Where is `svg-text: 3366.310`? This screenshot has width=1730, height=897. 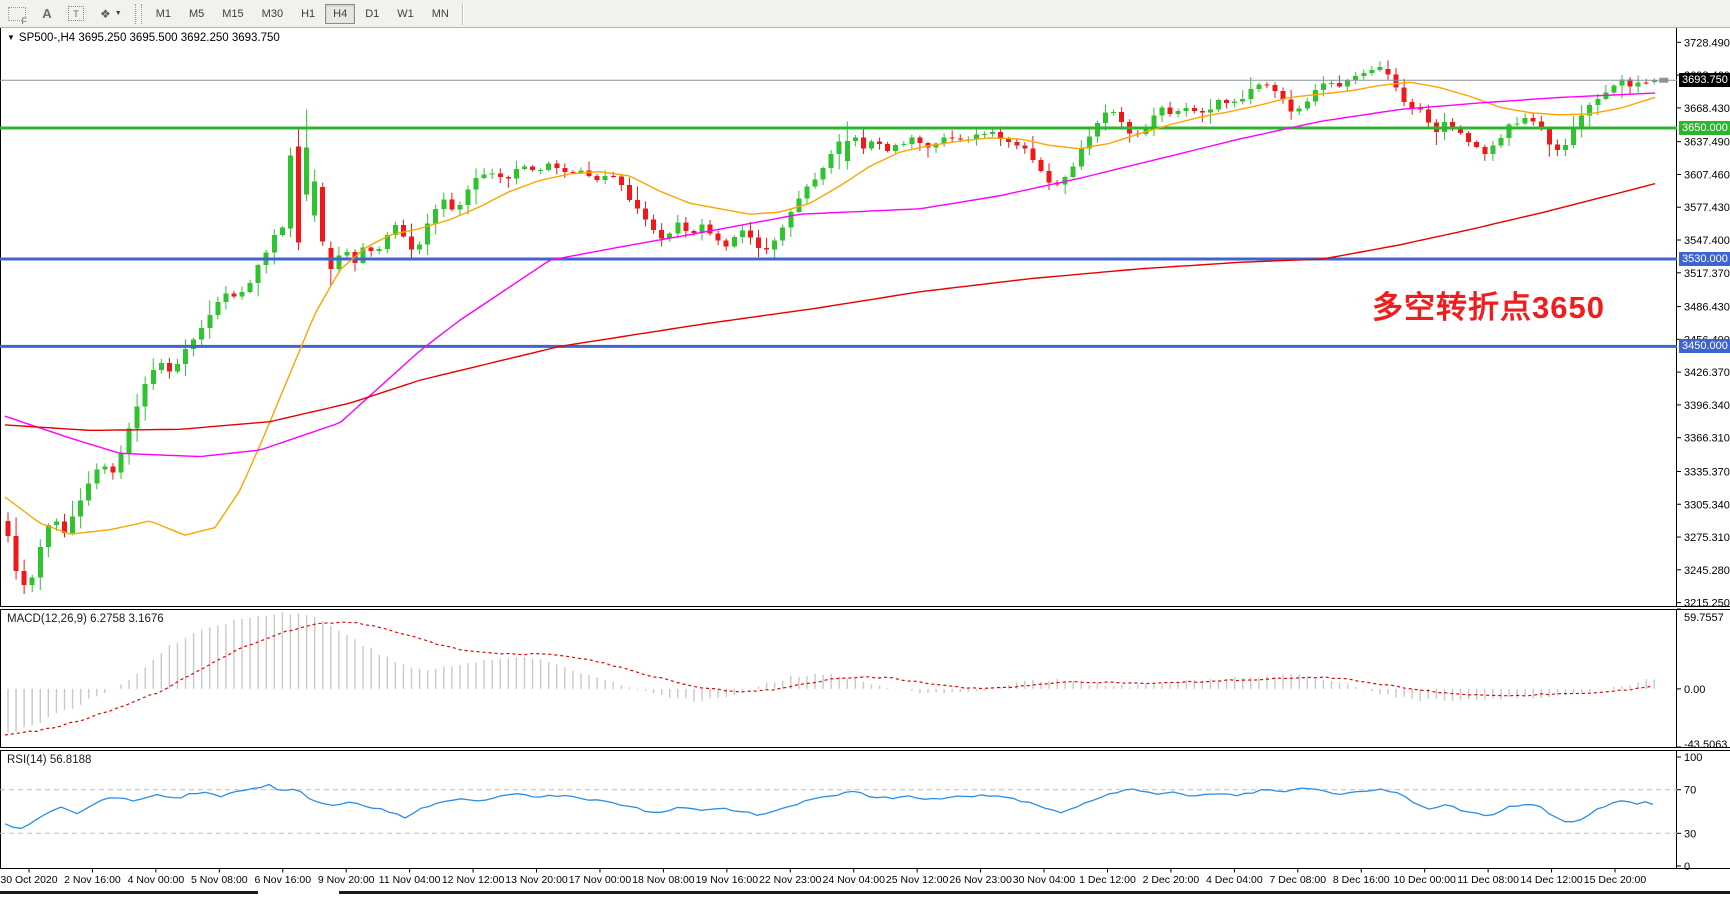 svg-text: 3366.310 is located at coordinates (1707, 439).